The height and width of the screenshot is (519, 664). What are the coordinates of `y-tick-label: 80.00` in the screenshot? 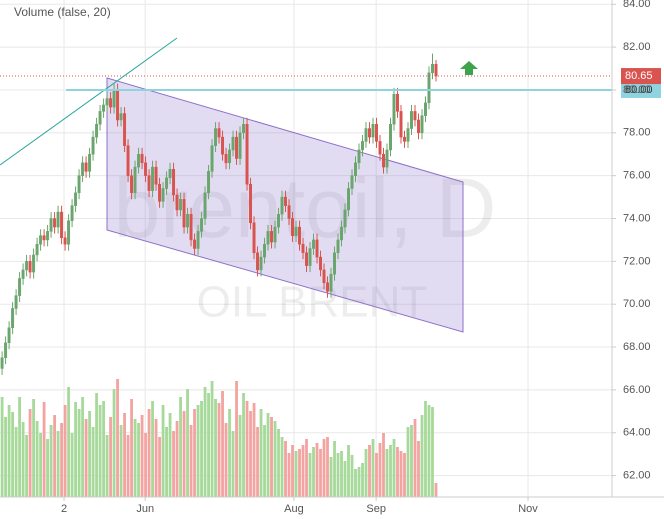 It's located at (637, 90).